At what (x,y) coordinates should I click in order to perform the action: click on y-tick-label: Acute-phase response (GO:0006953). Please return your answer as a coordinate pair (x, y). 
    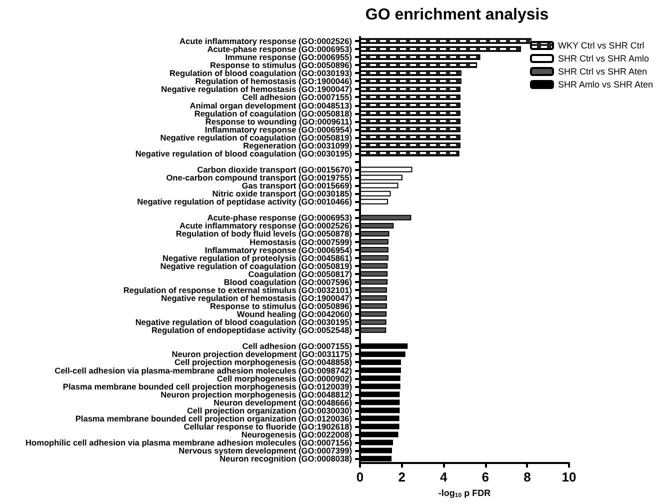
    Looking at the image, I should click on (279, 217).